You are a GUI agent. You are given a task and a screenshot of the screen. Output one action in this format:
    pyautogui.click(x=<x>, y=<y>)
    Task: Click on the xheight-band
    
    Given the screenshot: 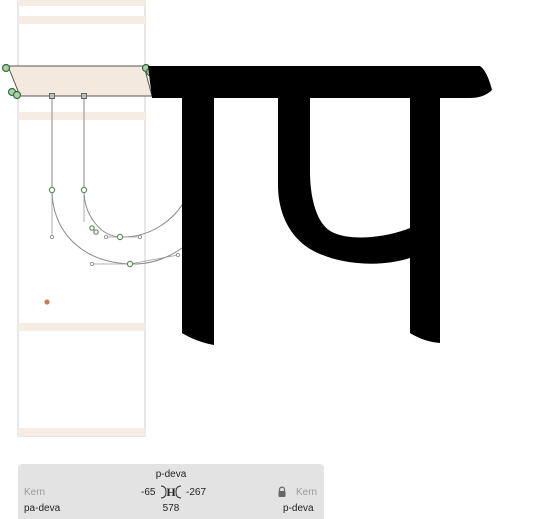 What is the action you would take?
    pyautogui.click(x=81, y=116)
    